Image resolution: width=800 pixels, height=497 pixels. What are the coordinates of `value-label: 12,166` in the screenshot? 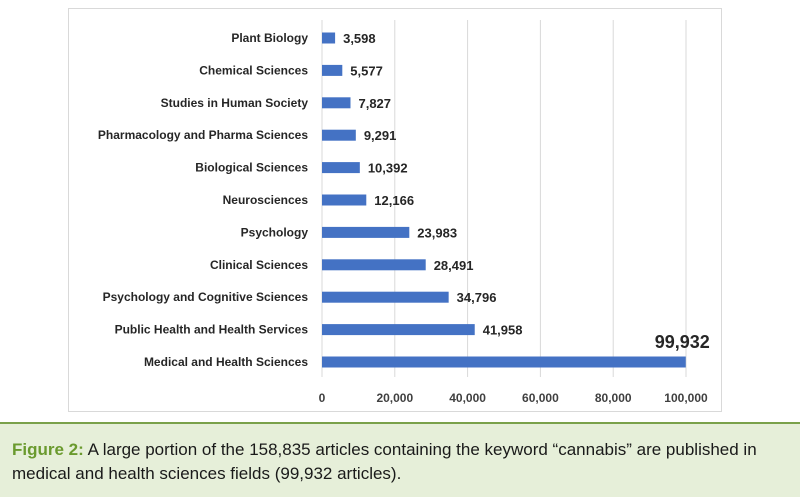 It's located at (394, 200).